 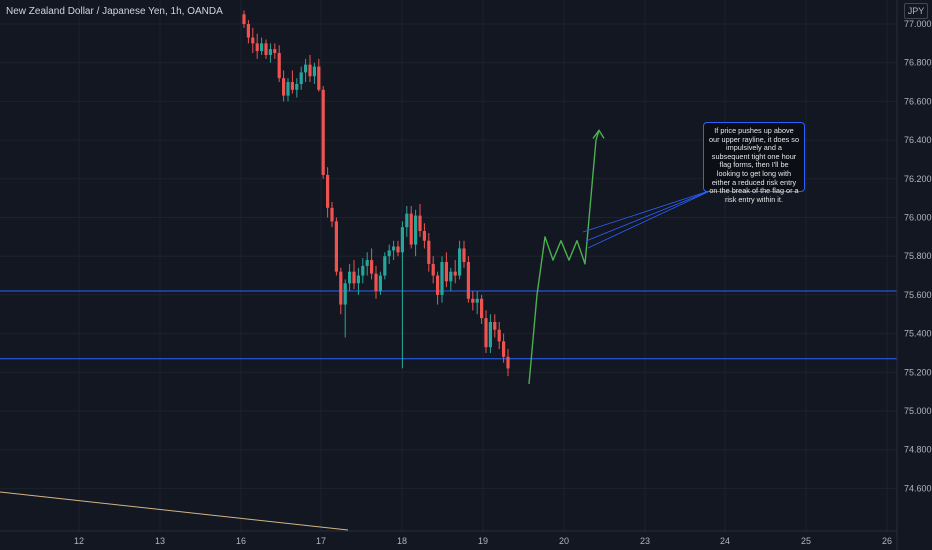 I want to click on price-tick-label: 76.000, so click(x=918, y=218).